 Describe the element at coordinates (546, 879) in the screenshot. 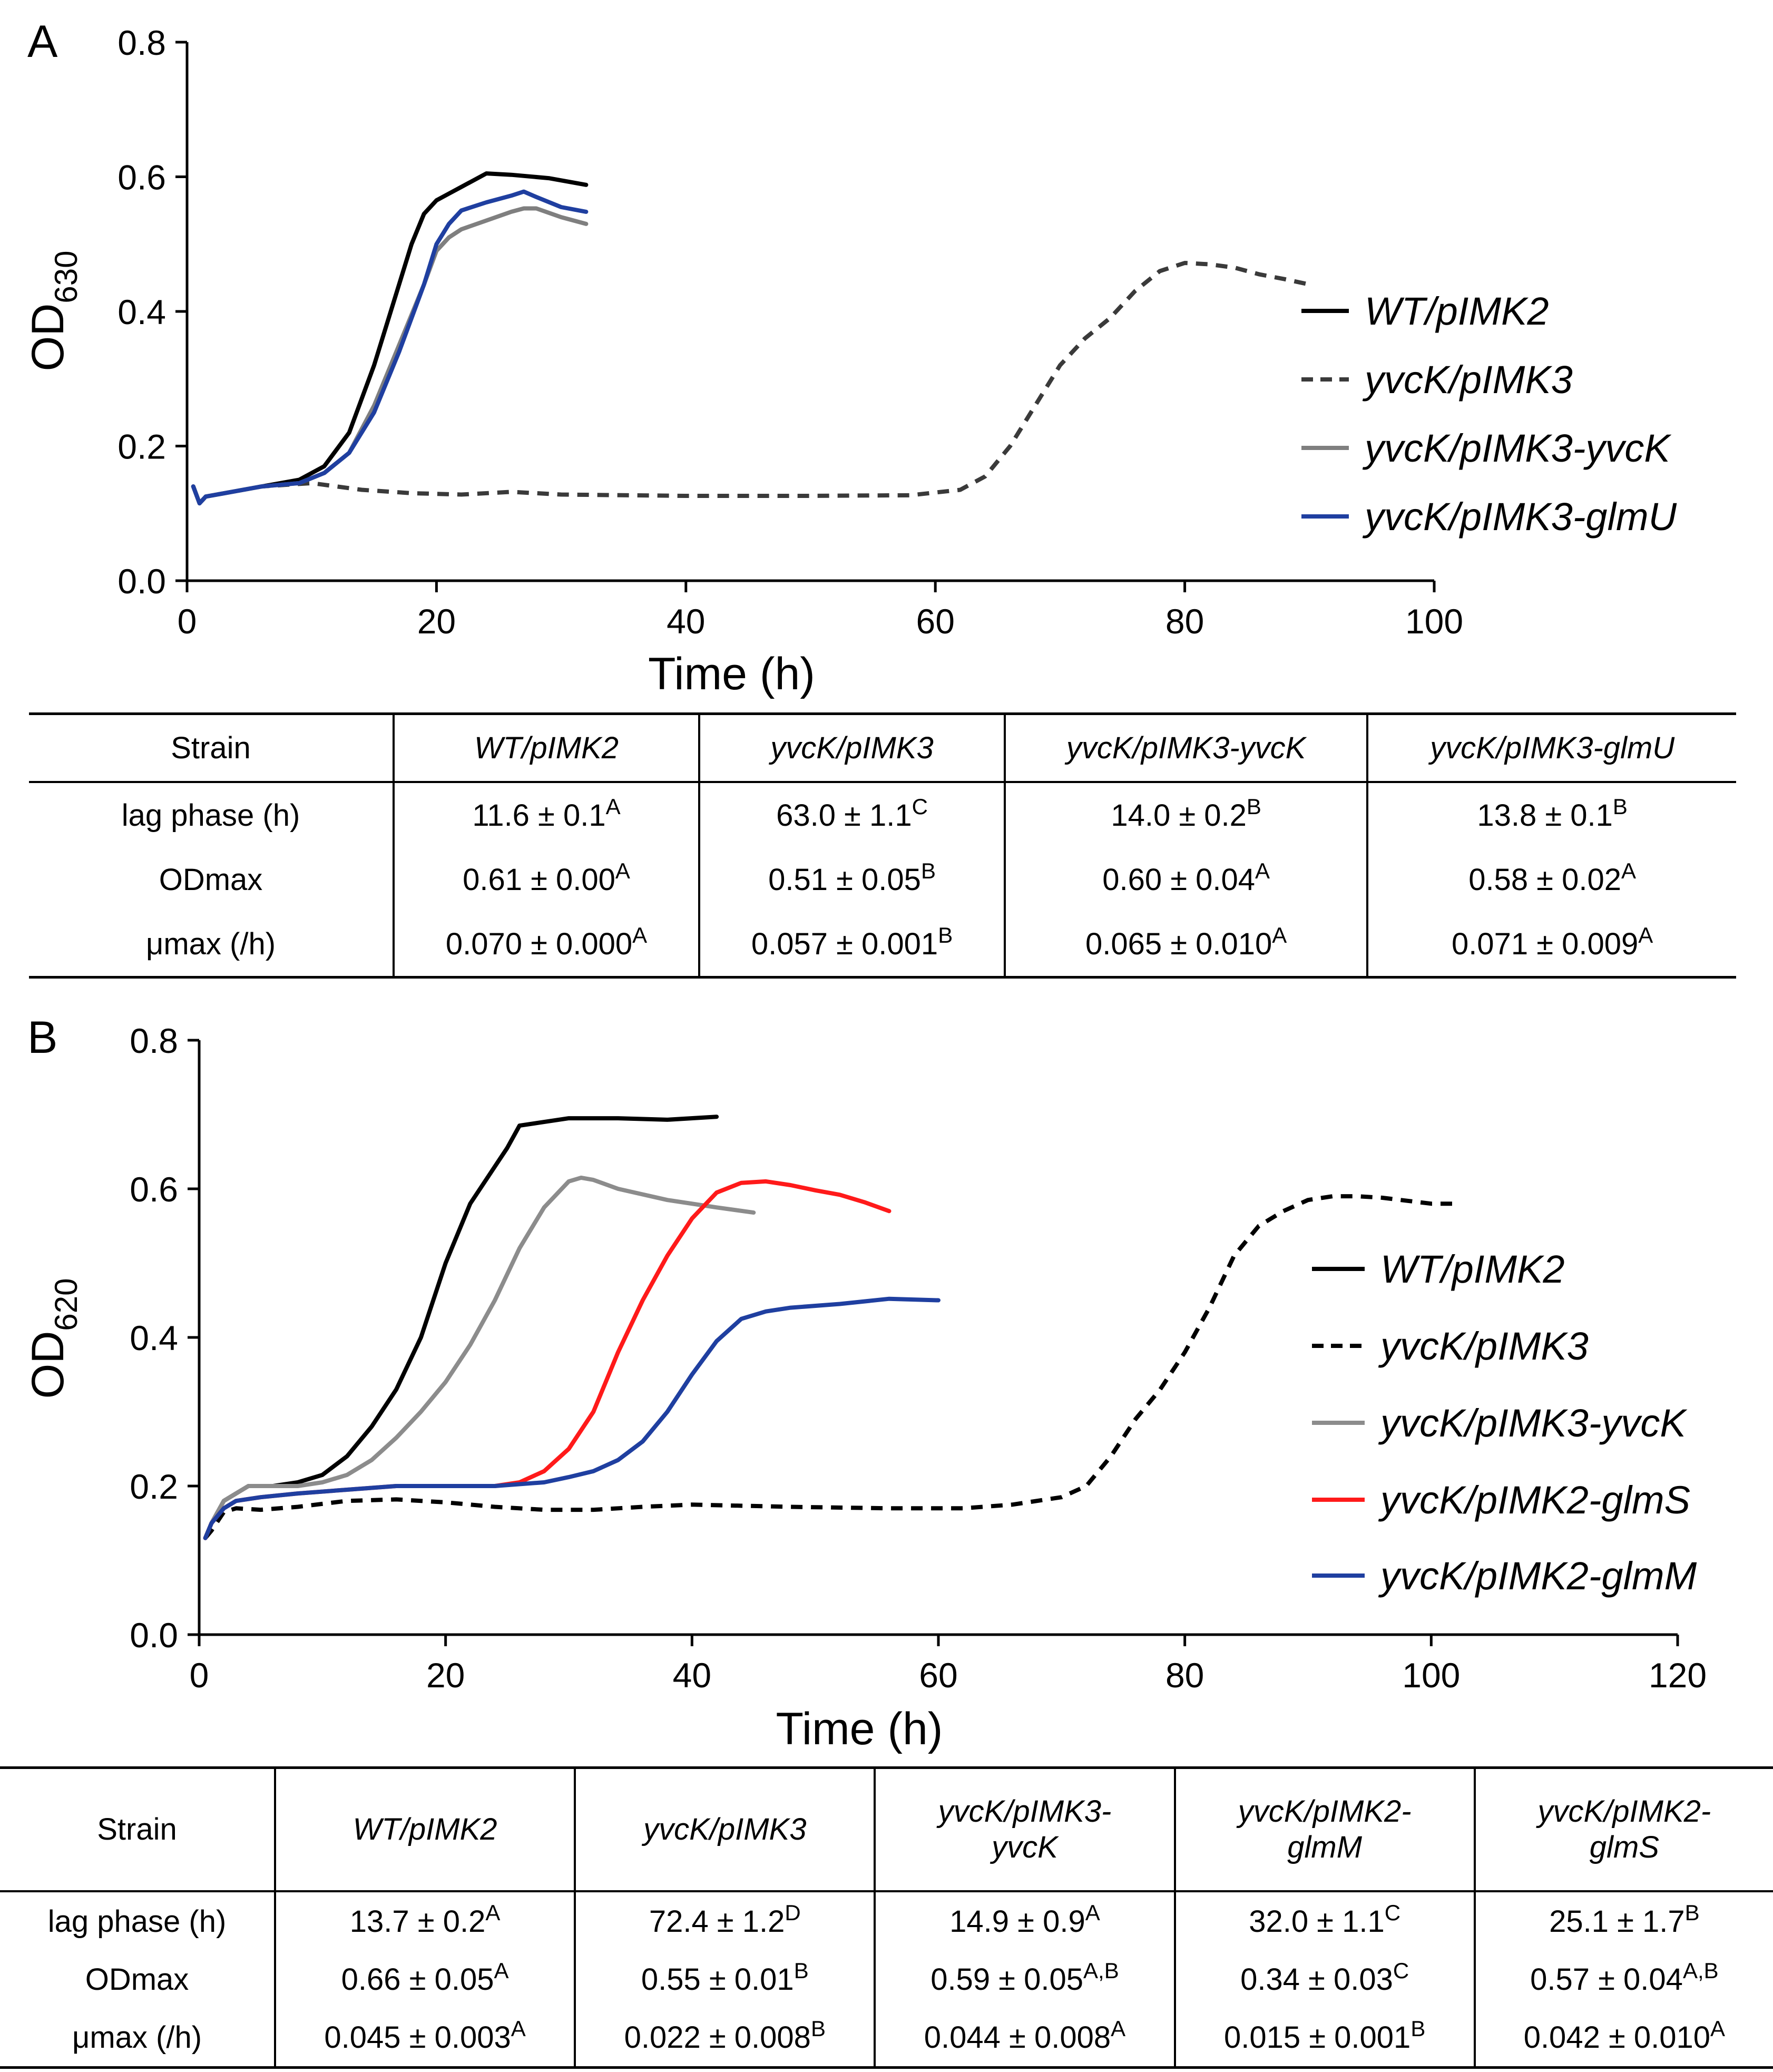

I see `table-cell: 0.61 ± 0.00A` at that location.